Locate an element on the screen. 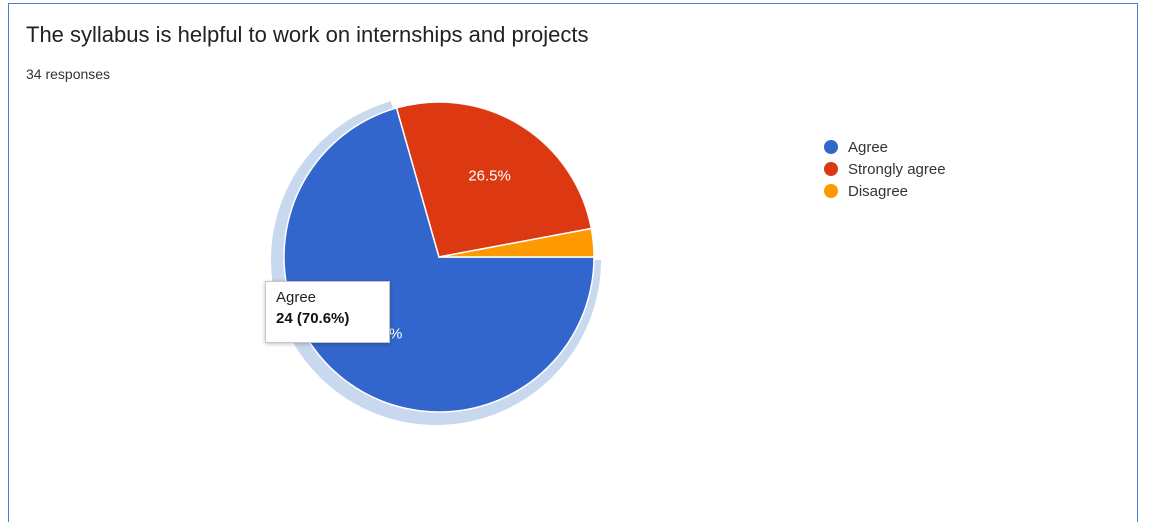 Image resolution: width=1150 pixels, height=525 pixels. legend-label-agree: Agree is located at coordinates (868, 147).